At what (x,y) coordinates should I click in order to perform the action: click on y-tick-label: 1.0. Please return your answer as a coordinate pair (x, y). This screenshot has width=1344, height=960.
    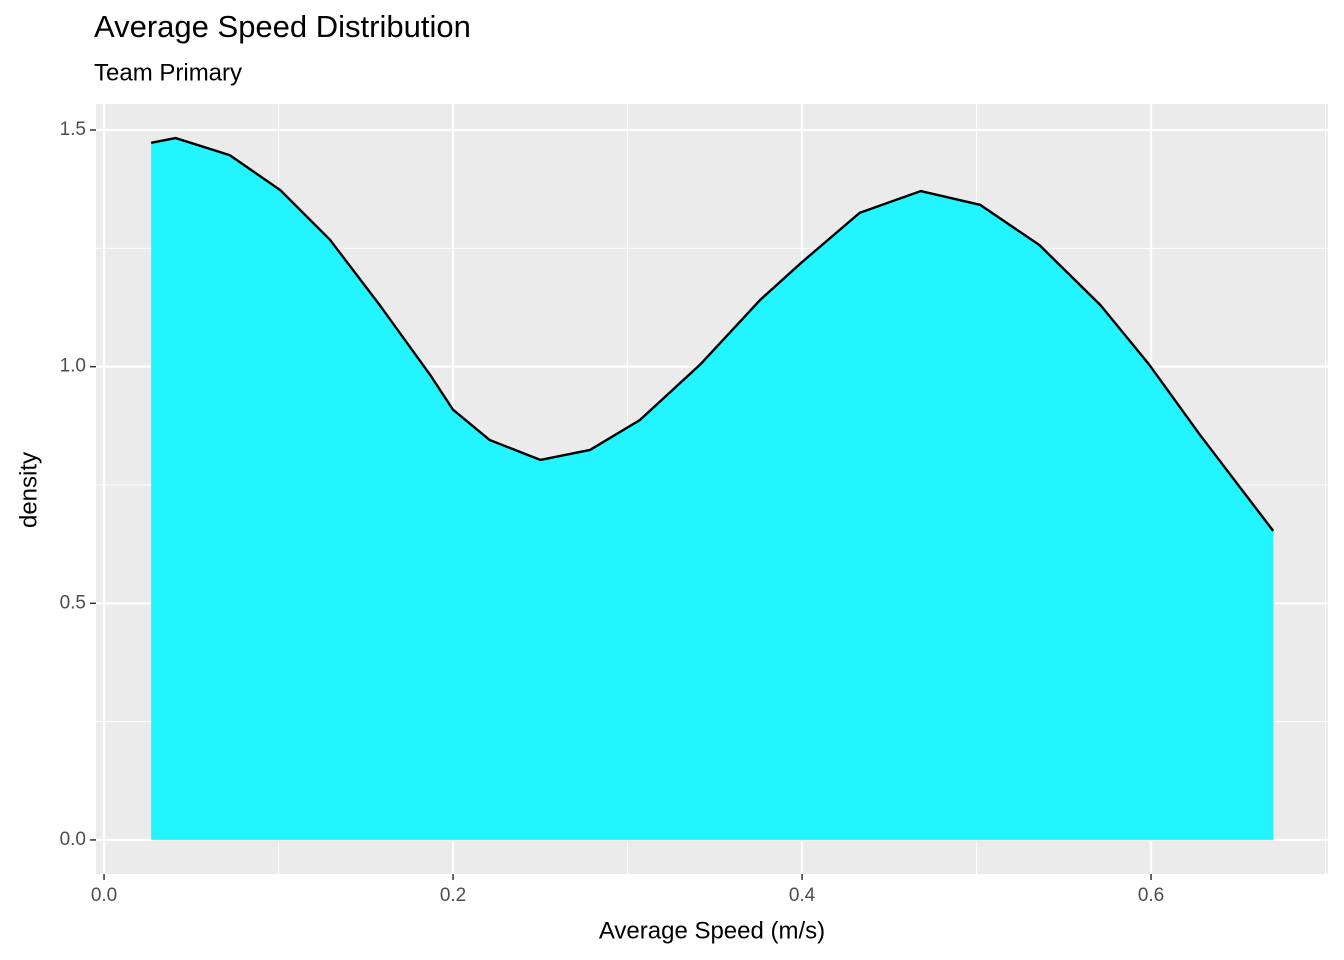
    Looking at the image, I should click on (73, 366).